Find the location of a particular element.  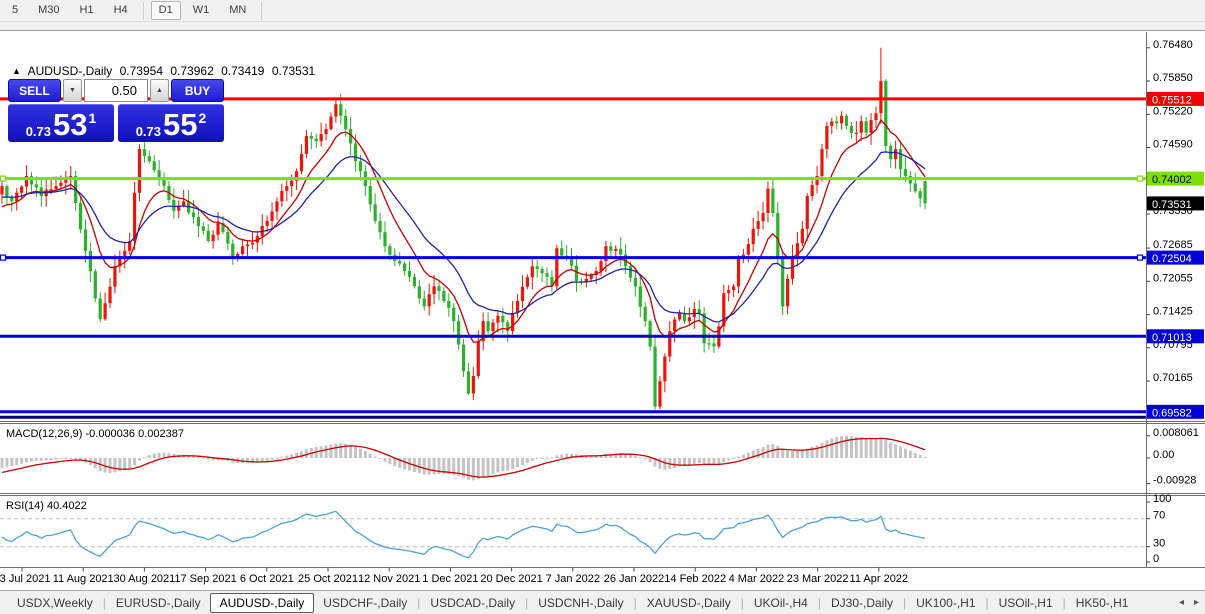

date-tick-label: 12 Nov 2021 is located at coordinates (389, 579).